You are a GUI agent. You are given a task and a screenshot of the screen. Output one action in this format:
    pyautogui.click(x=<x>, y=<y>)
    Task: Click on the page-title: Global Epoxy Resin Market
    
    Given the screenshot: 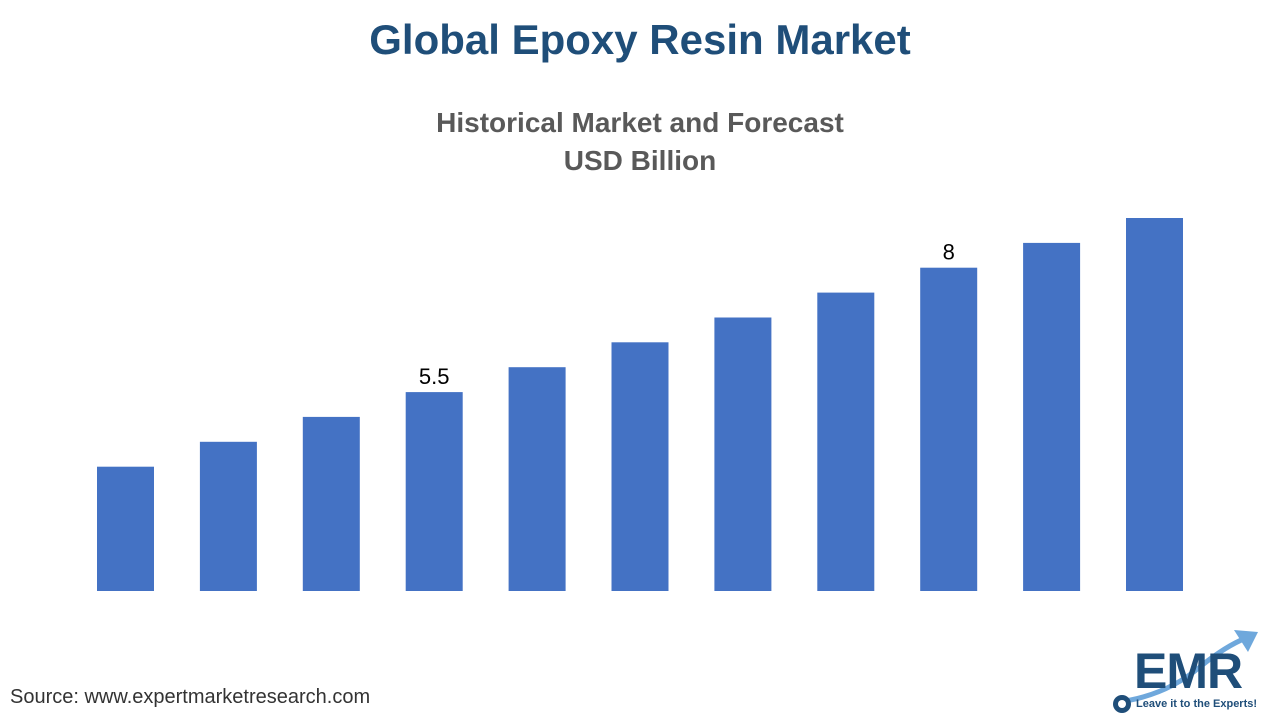 What is the action you would take?
    pyautogui.click(x=640, y=39)
    